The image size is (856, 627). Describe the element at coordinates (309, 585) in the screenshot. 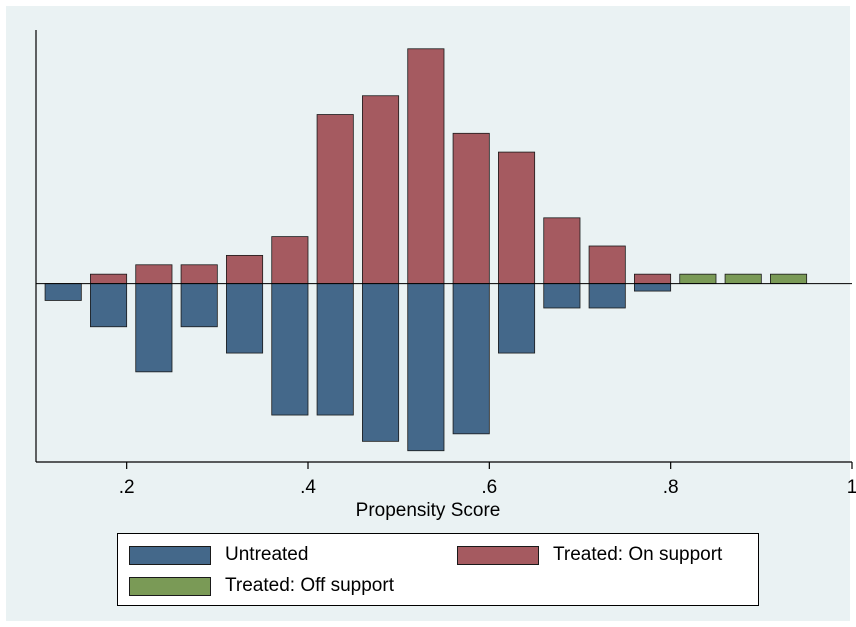

I see `legend-label-treated-off-support: Treated: Off support` at that location.